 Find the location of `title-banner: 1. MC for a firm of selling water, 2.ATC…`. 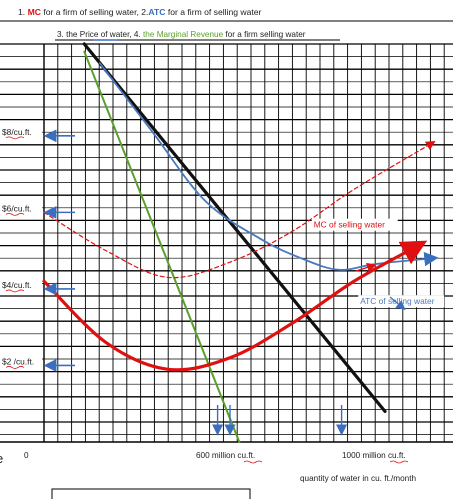

title-banner: 1. MC for a firm of selling water, 2.ATC… is located at coordinates (226, 22).